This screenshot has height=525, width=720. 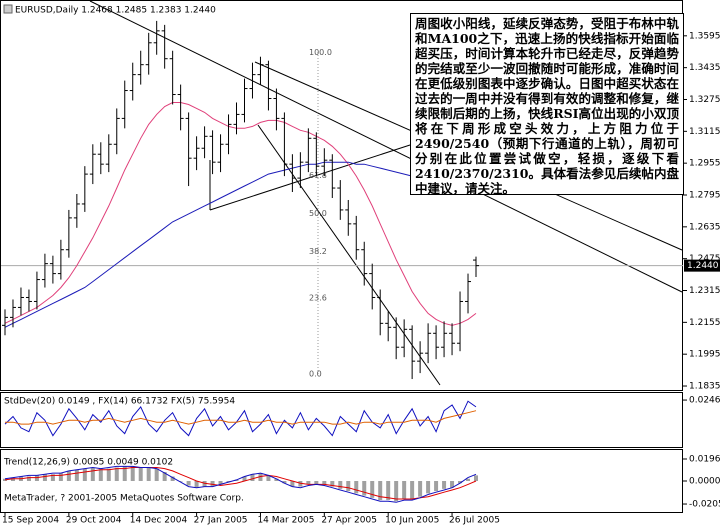 I want to click on x-tick-label: 26 Jul 2005, so click(x=474, y=520).